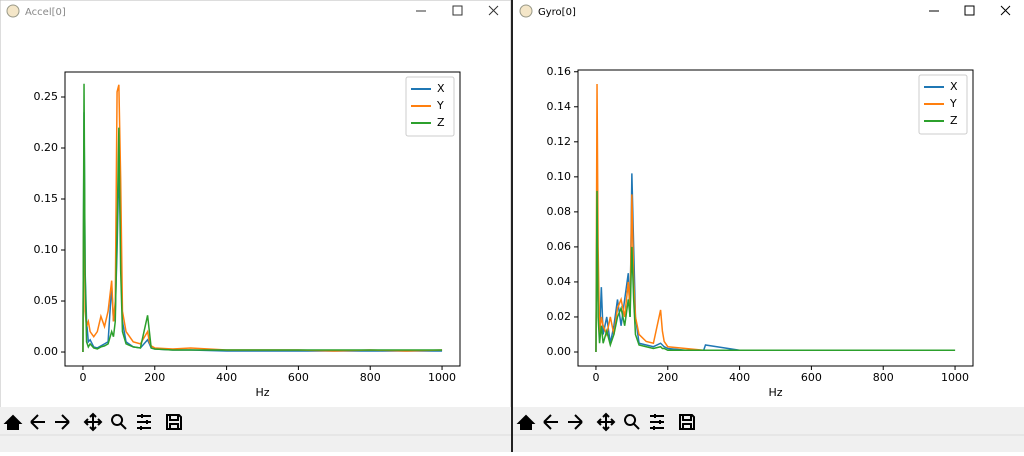  Describe the element at coordinates (559, 71) in the screenshot. I see `y-tick-label: 0.16` at that location.